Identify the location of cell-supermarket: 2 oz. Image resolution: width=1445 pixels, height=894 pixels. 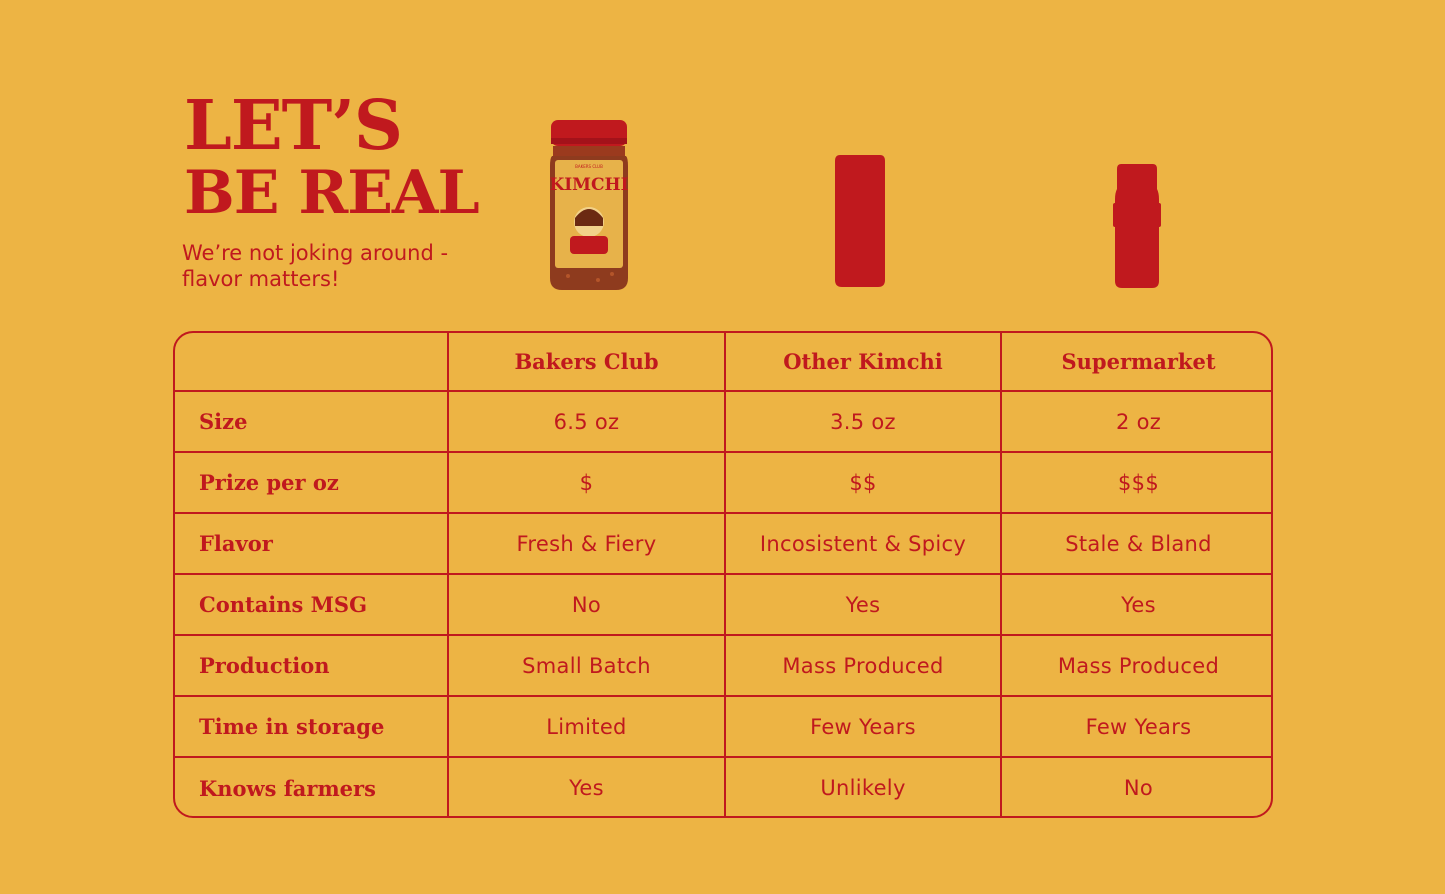
(1135, 422).